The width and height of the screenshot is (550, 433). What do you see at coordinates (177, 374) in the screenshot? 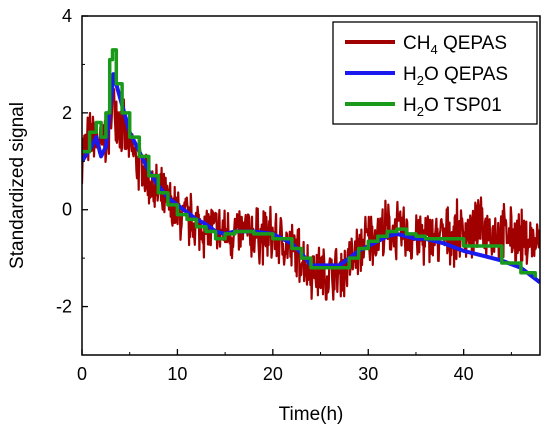
I see `x-tick-label: 10` at bounding box center [177, 374].